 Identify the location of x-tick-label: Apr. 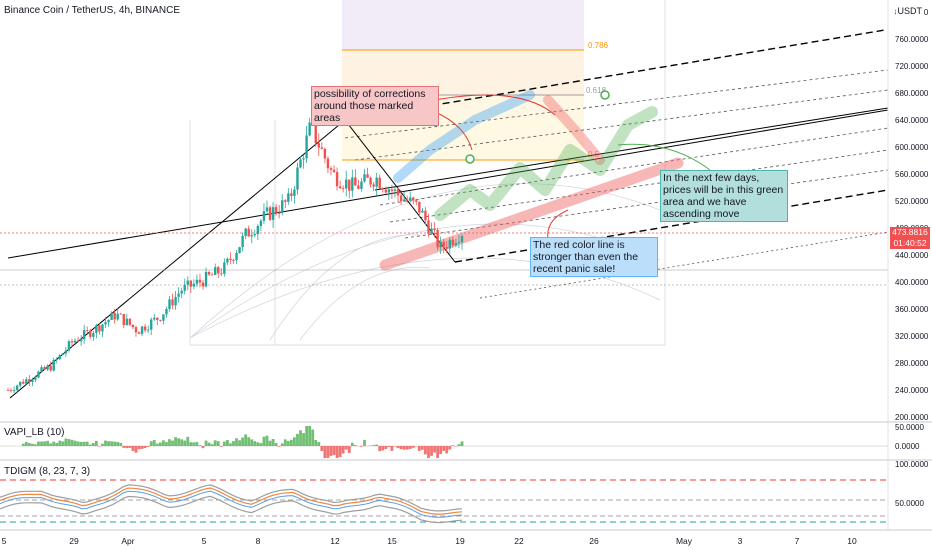
(127, 541).